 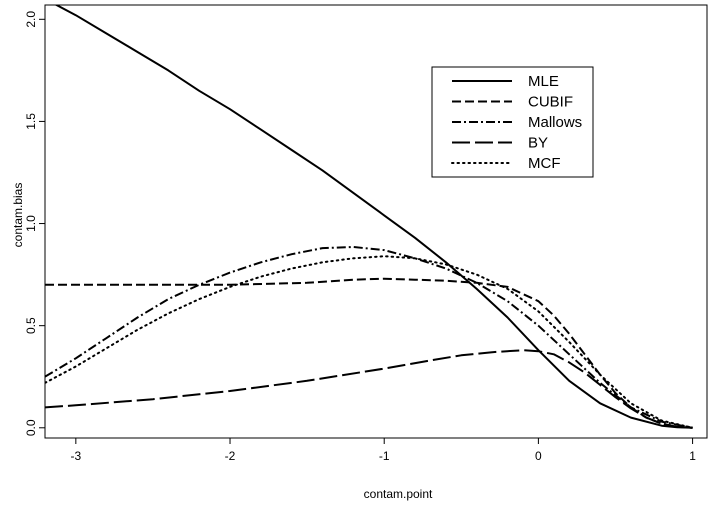 What do you see at coordinates (692, 456) in the screenshot?
I see `x-tick-label-1: 1` at bounding box center [692, 456].